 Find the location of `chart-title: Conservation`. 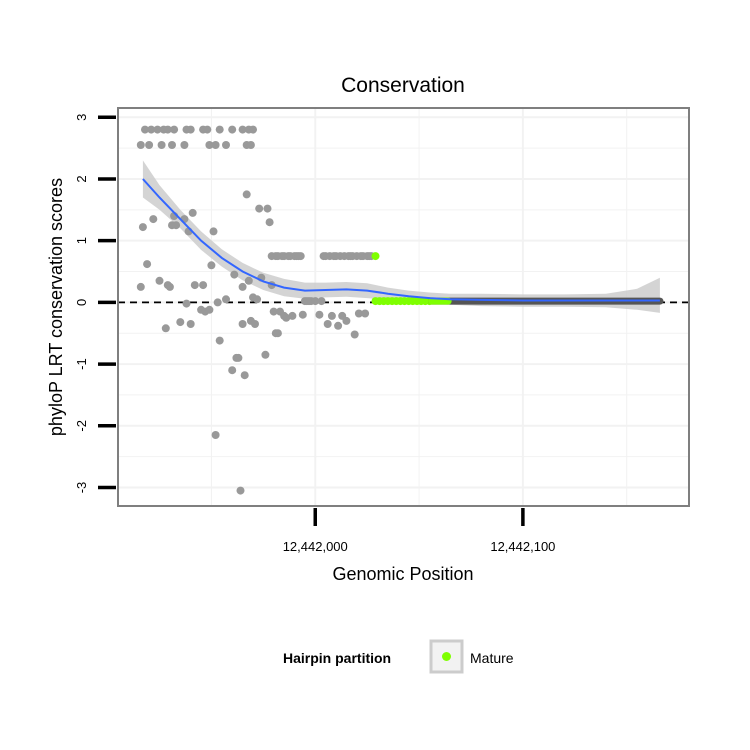

chart-title: Conservation is located at coordinates (403, 85).